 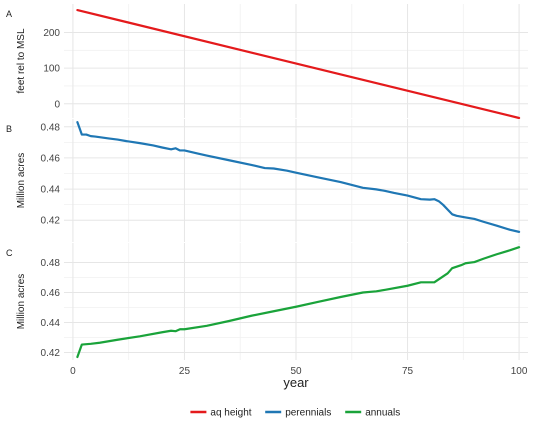 I want to click on x-tick-label: 100, so click(x=519, y=371).